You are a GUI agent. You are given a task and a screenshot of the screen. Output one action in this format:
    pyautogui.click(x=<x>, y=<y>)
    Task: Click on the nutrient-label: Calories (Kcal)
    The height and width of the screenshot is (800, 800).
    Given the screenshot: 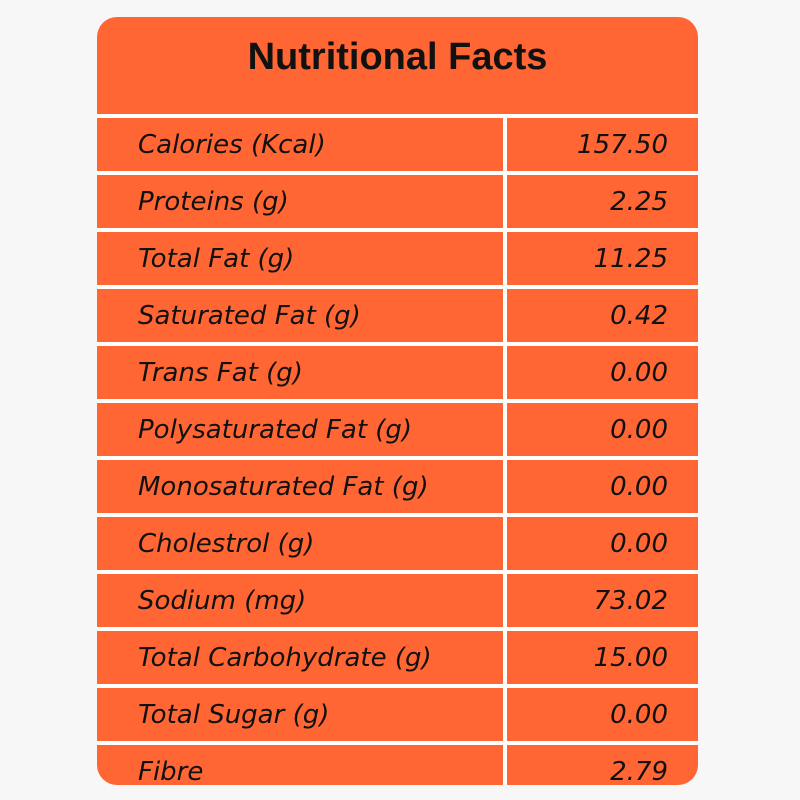 What is the action you would take?
    pyautogui.click(x=302, y=144)
    